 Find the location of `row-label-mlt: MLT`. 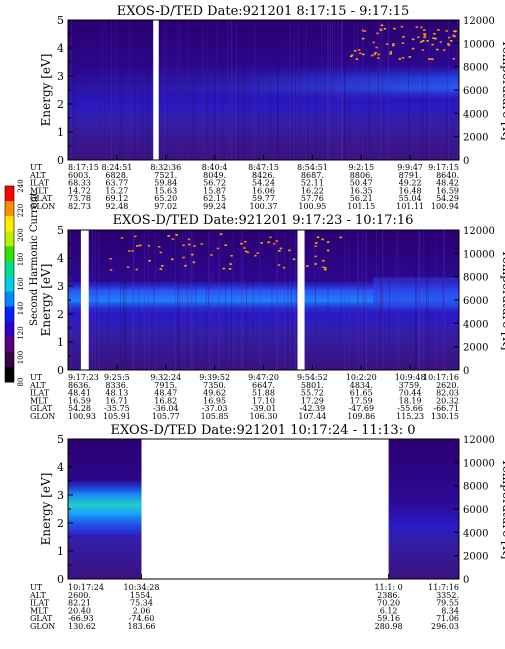

row-label-mlt: MLT is located at coordinates (39, 610).